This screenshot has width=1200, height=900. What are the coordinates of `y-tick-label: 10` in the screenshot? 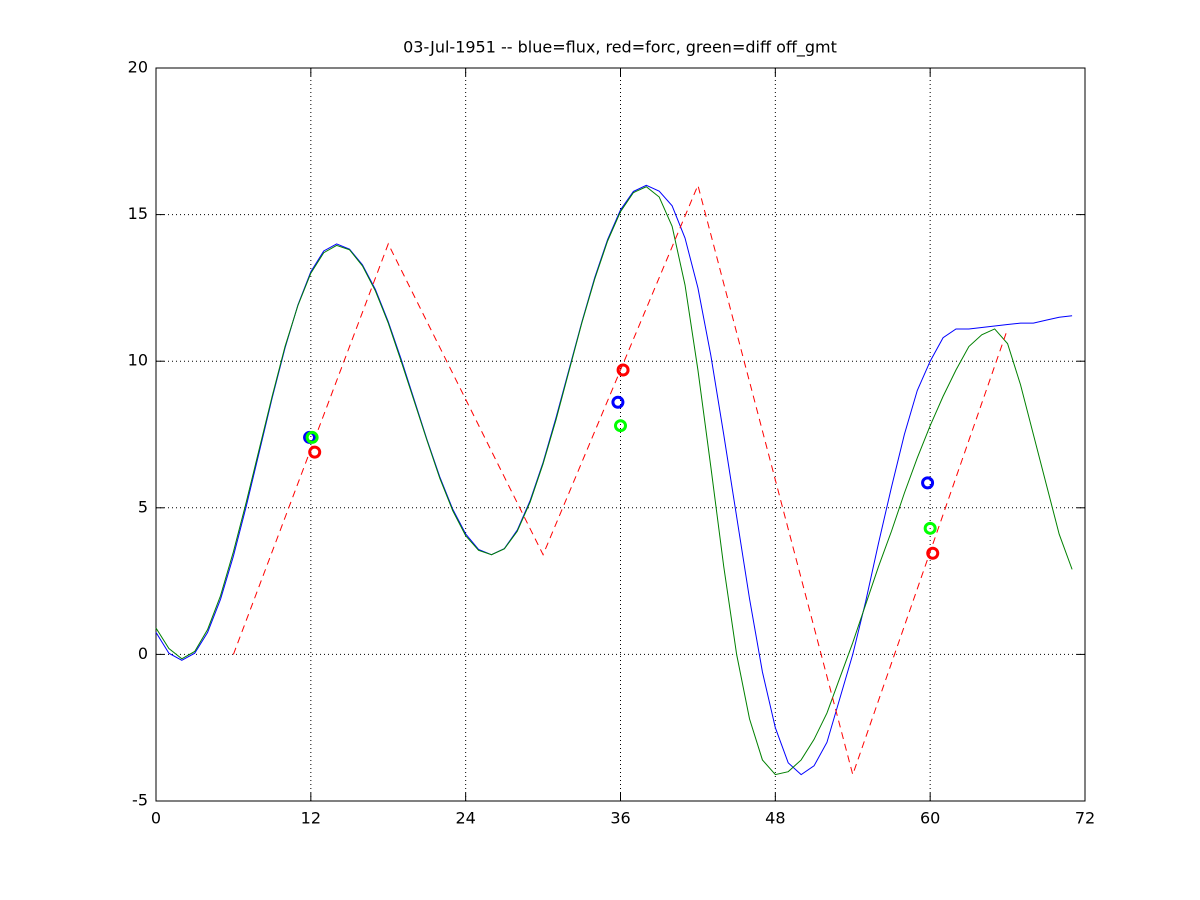 It's located at (138, 360).